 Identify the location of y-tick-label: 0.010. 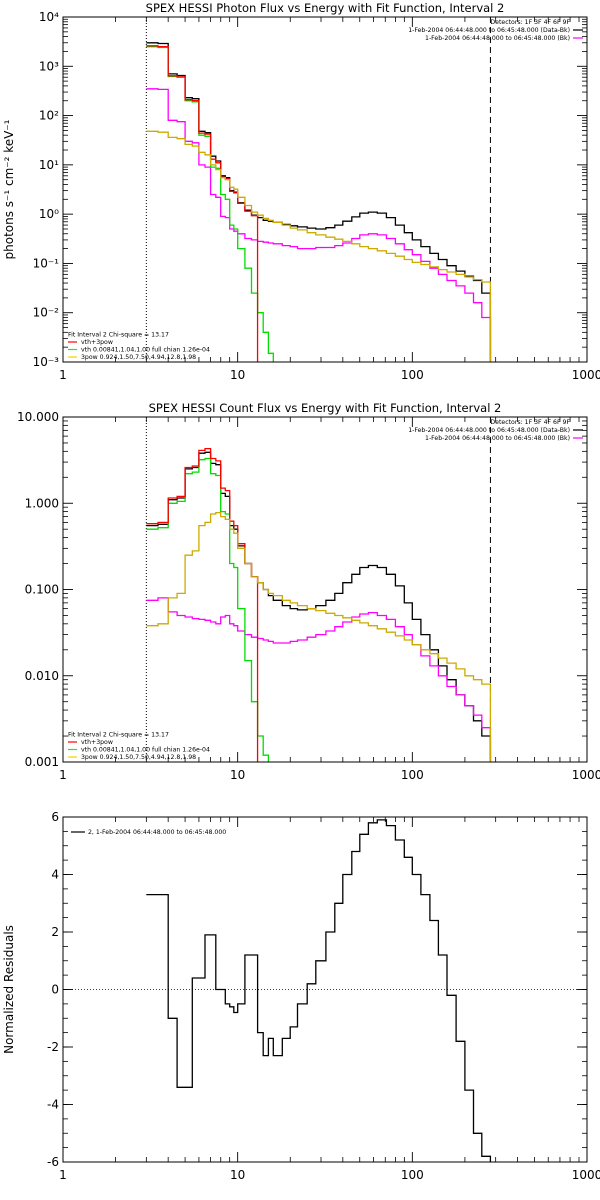
(42, 676).